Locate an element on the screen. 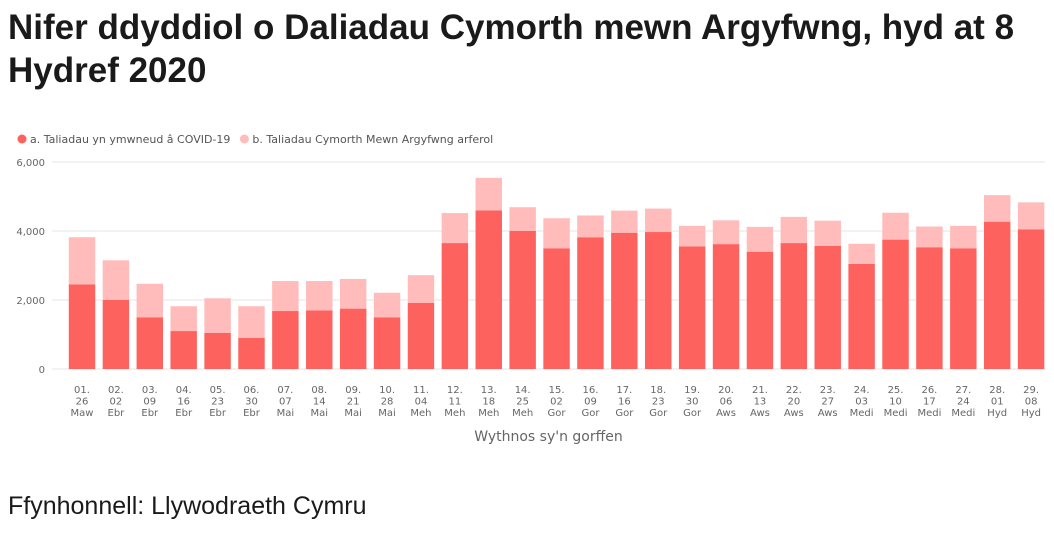  x-tick-label: 13 is located at coordinates (760, 402).